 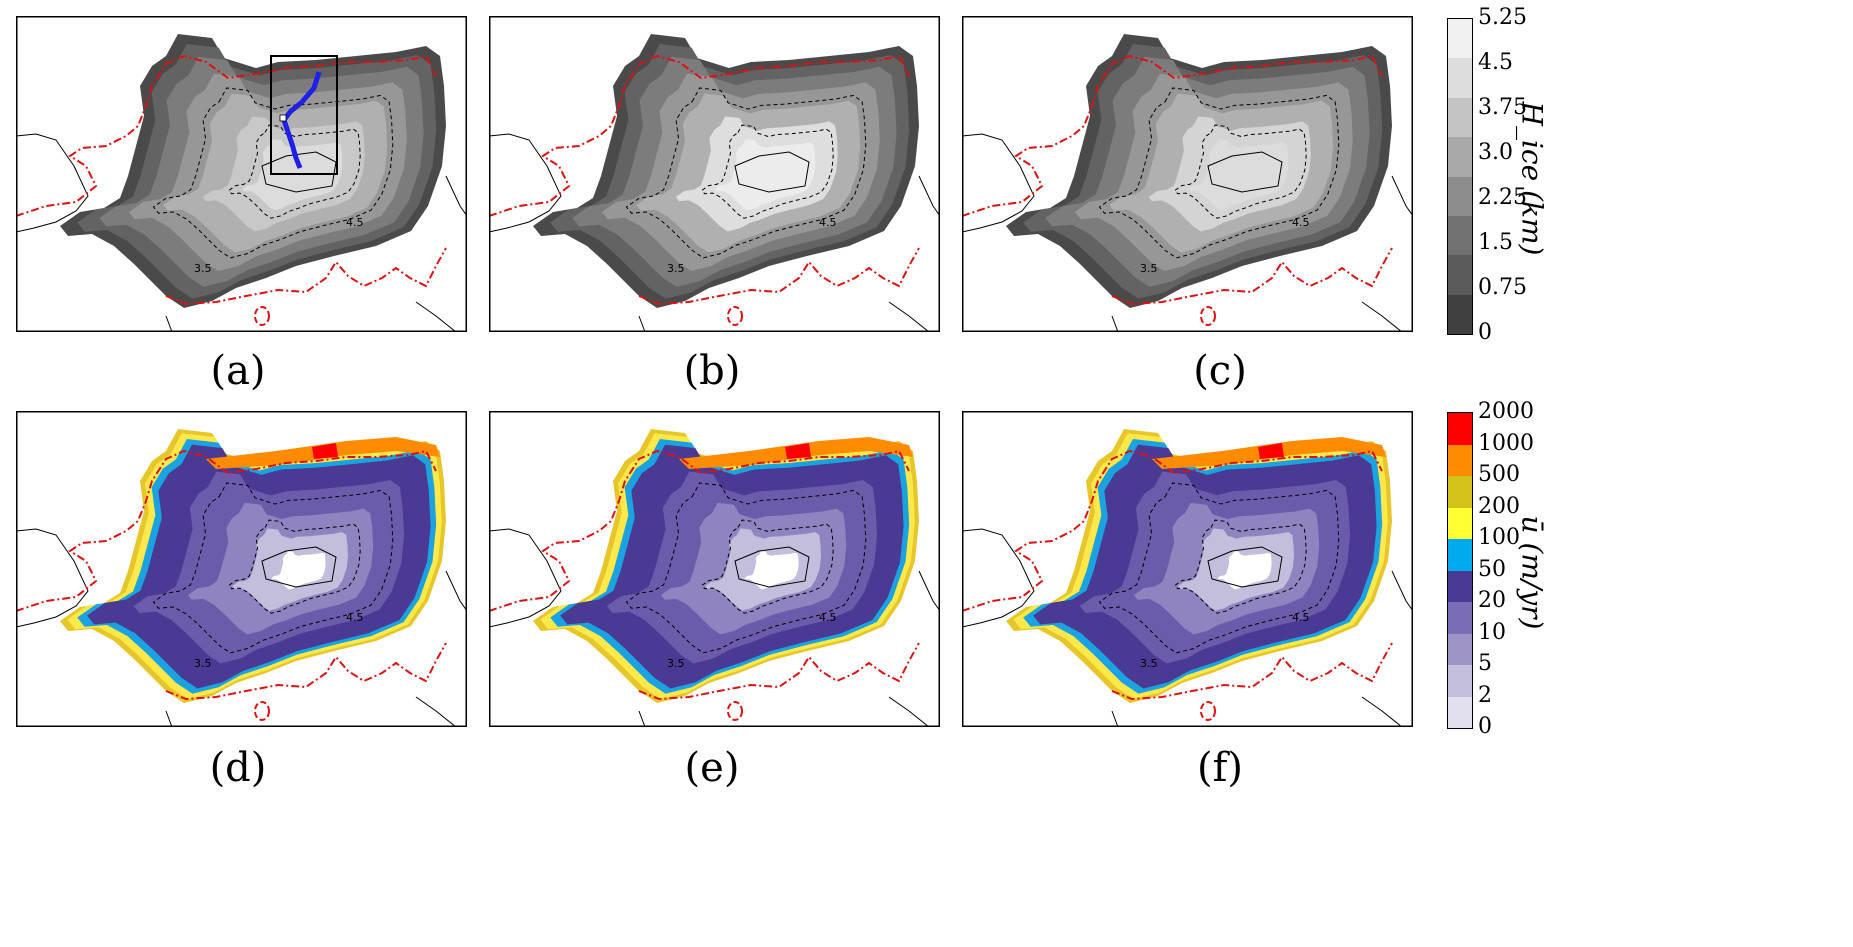 I want to click on colorbar-velocity, so click(x=1460, y=570).